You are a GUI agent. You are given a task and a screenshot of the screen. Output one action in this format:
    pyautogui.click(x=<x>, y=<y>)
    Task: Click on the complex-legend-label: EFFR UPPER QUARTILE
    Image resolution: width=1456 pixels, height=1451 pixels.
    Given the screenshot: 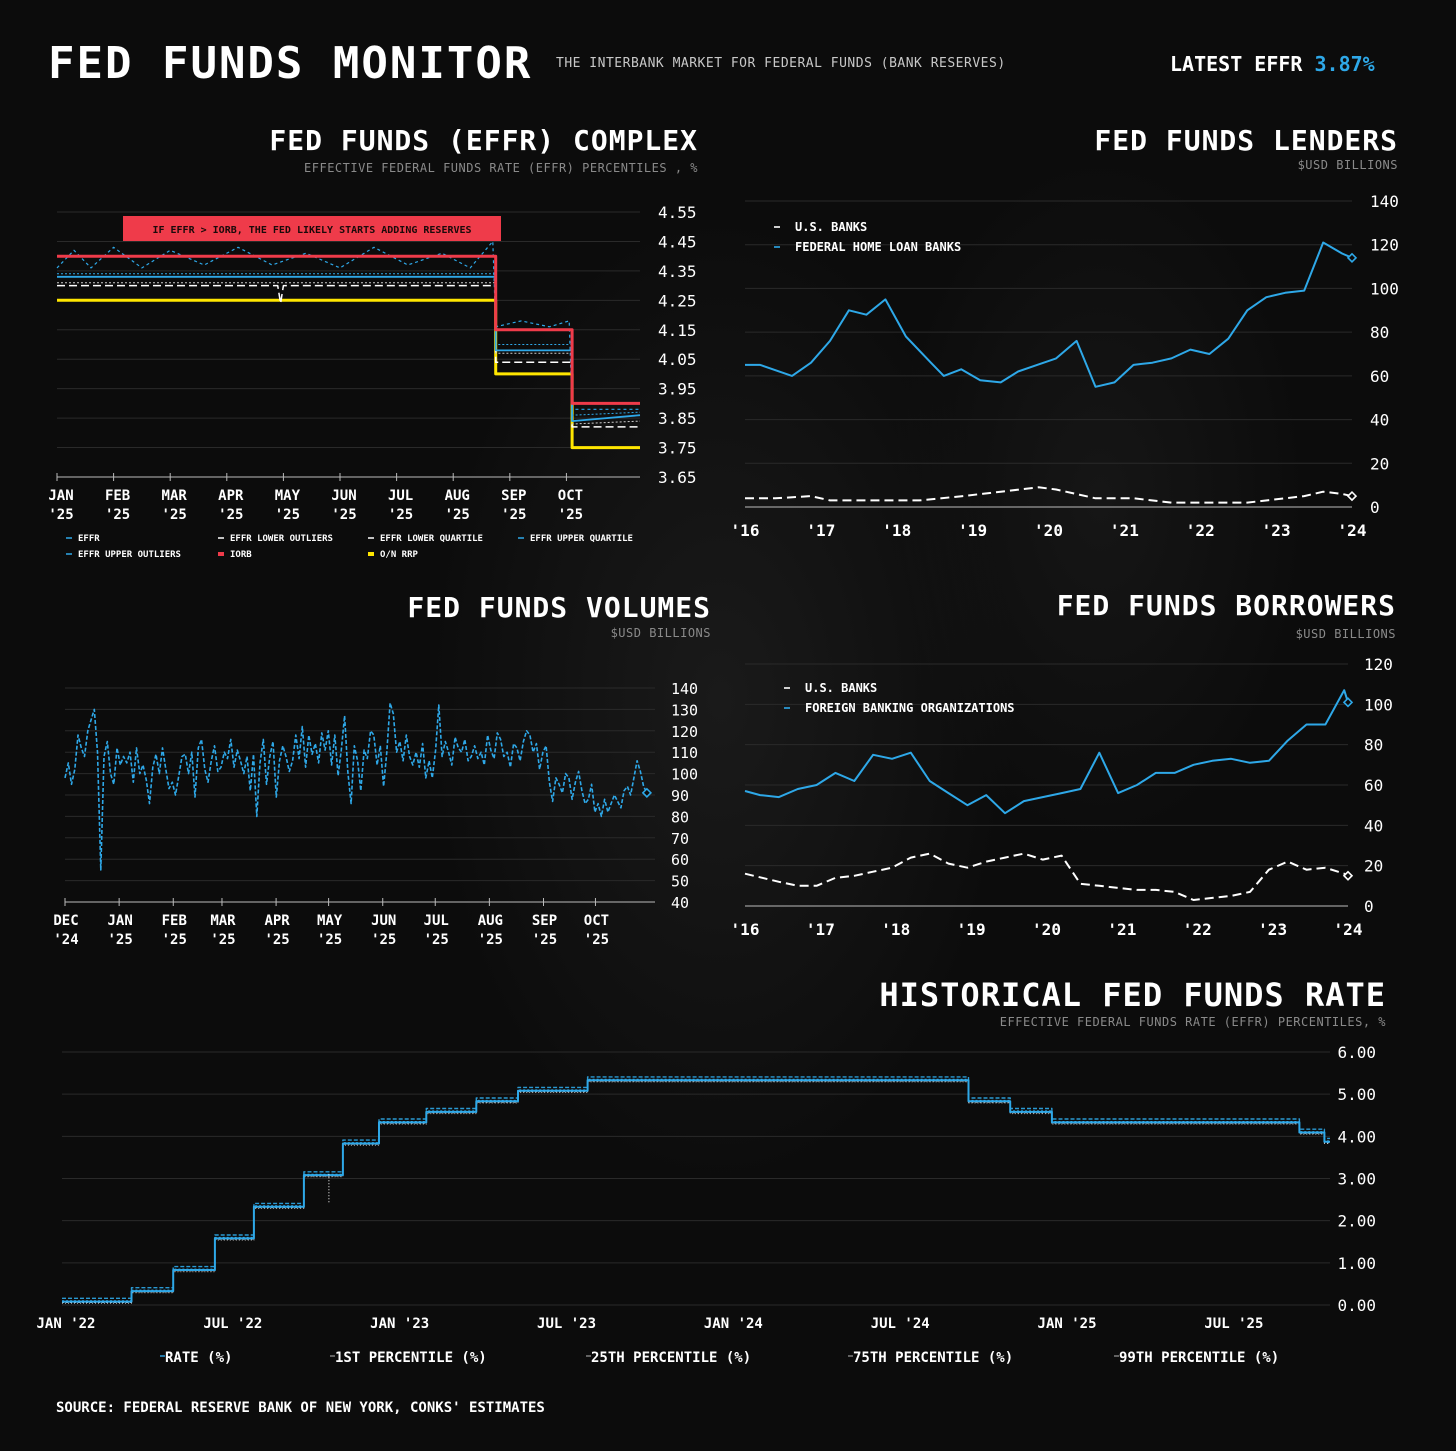 What is the action you would take?
    pyautogui.click(x=581, y=539)
    